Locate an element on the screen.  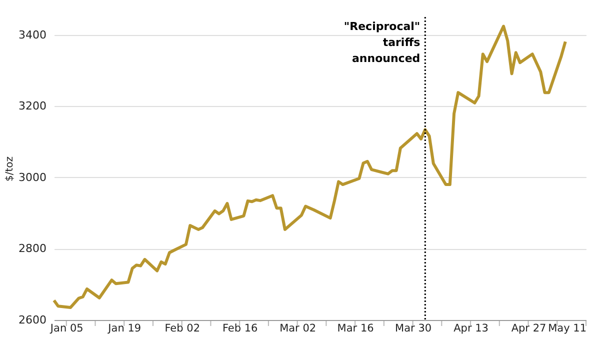
x-tick-label: Apr 13 is located at coordinates (471, 328).